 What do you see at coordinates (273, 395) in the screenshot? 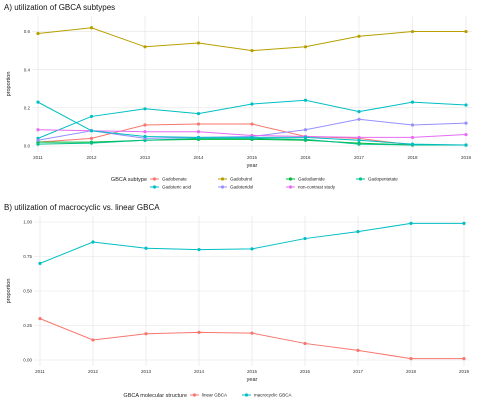
I see `legend-label: macrocyclic GBCA` at bounding box center [273, 395].